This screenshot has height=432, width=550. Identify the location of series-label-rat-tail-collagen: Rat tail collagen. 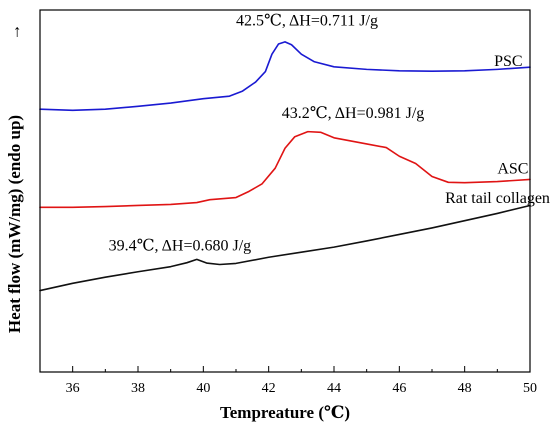
(497, 198).